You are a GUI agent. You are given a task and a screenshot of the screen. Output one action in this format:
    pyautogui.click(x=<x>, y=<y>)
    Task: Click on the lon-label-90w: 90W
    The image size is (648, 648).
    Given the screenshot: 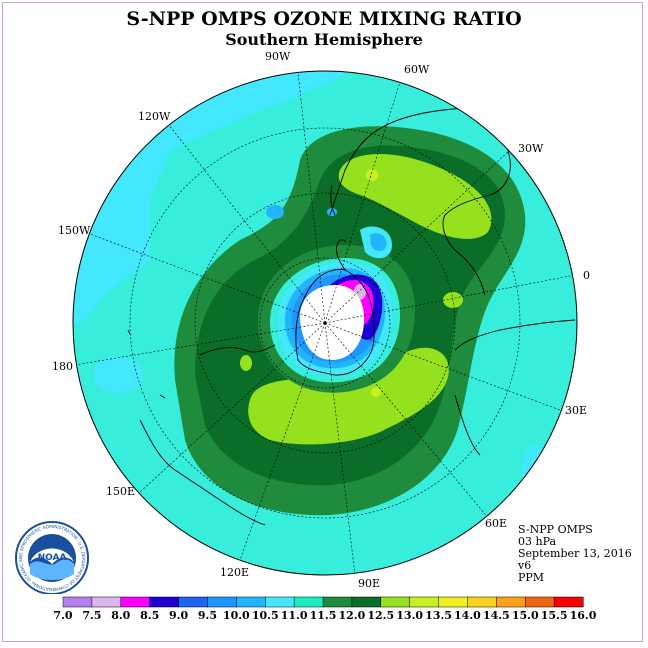 What is the action you would take?
    pyautogui.click(x=278, y=56)
    